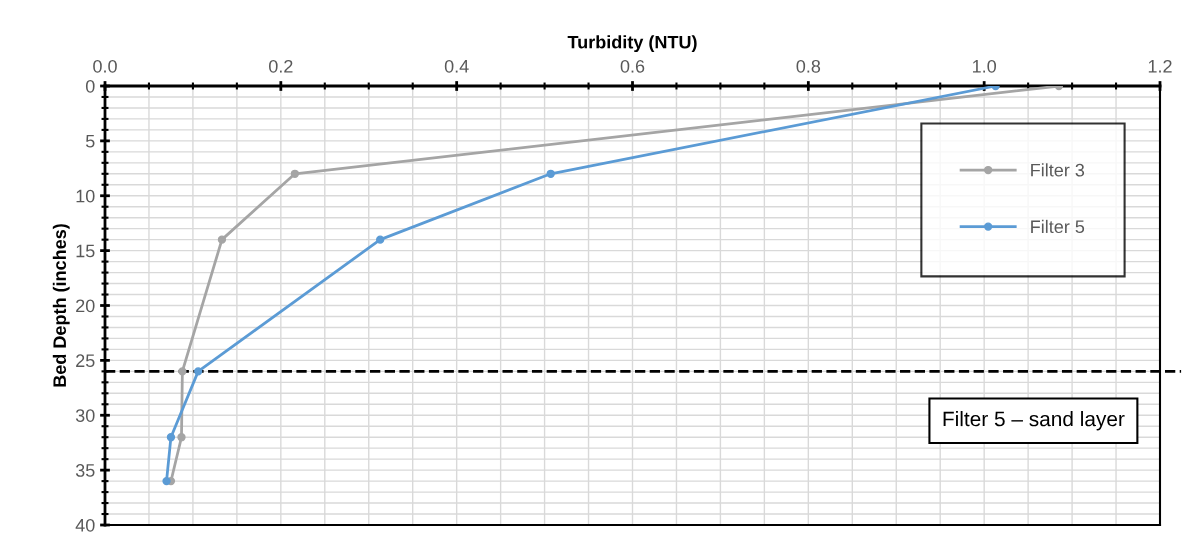 The width and height of the screenshot is (1185, 537). Describe the element at coordinates (85, 415) in the screenshot. I see `y-tick-label: 30` at that location.